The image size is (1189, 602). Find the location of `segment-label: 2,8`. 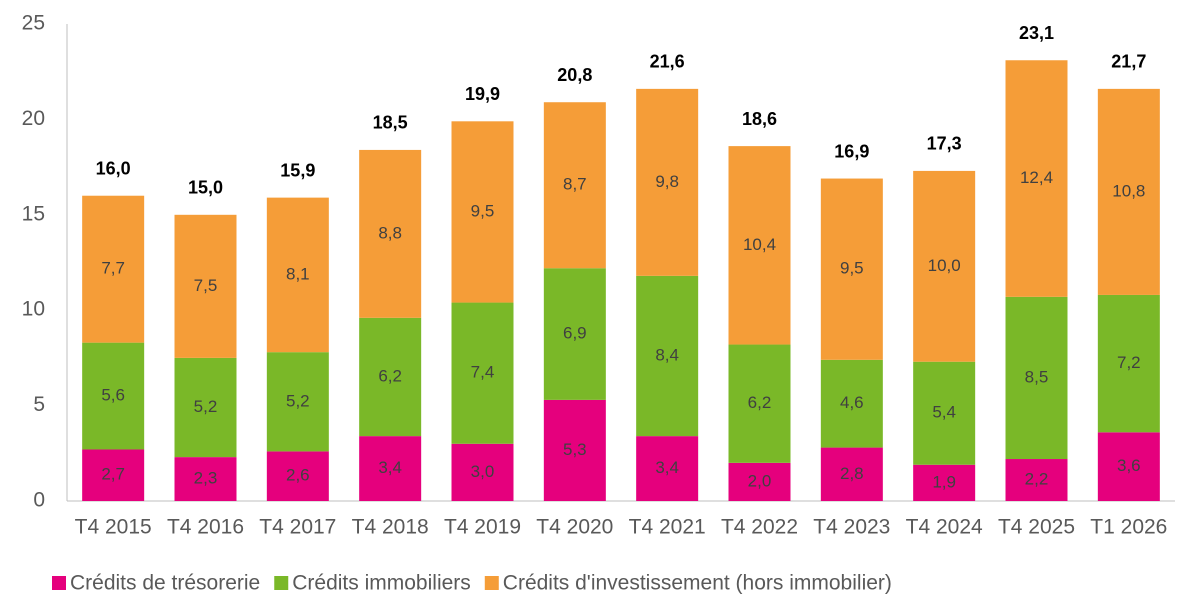

segment-label: 2,8 is located at coordinates (852, 473).